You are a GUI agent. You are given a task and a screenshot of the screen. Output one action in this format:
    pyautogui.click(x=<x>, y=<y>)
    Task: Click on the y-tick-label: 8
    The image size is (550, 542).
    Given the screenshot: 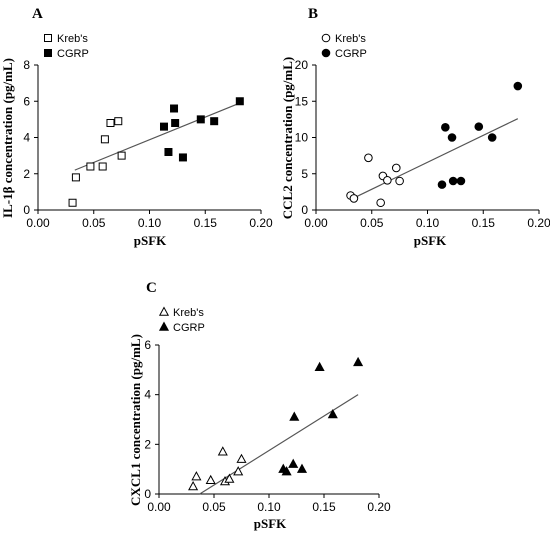 What is the action you would take?
    pyautogui.click(x=26, y=65)
    